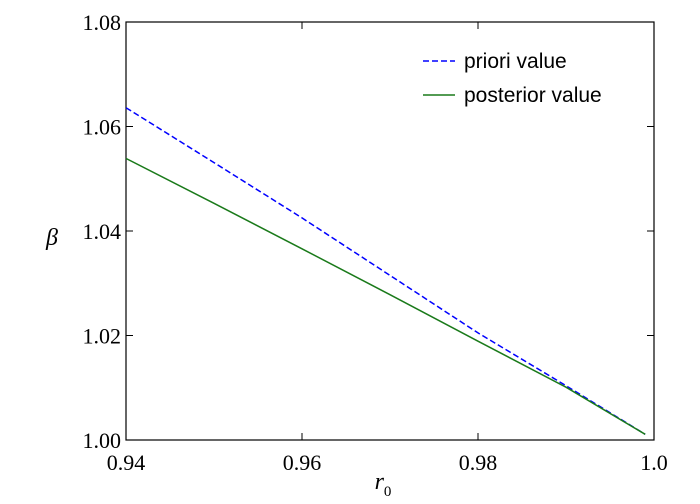 Image resolution: width=700 pixels, height=504 pixels. I want to click on x-axis-label: r0, so click(383, 484).